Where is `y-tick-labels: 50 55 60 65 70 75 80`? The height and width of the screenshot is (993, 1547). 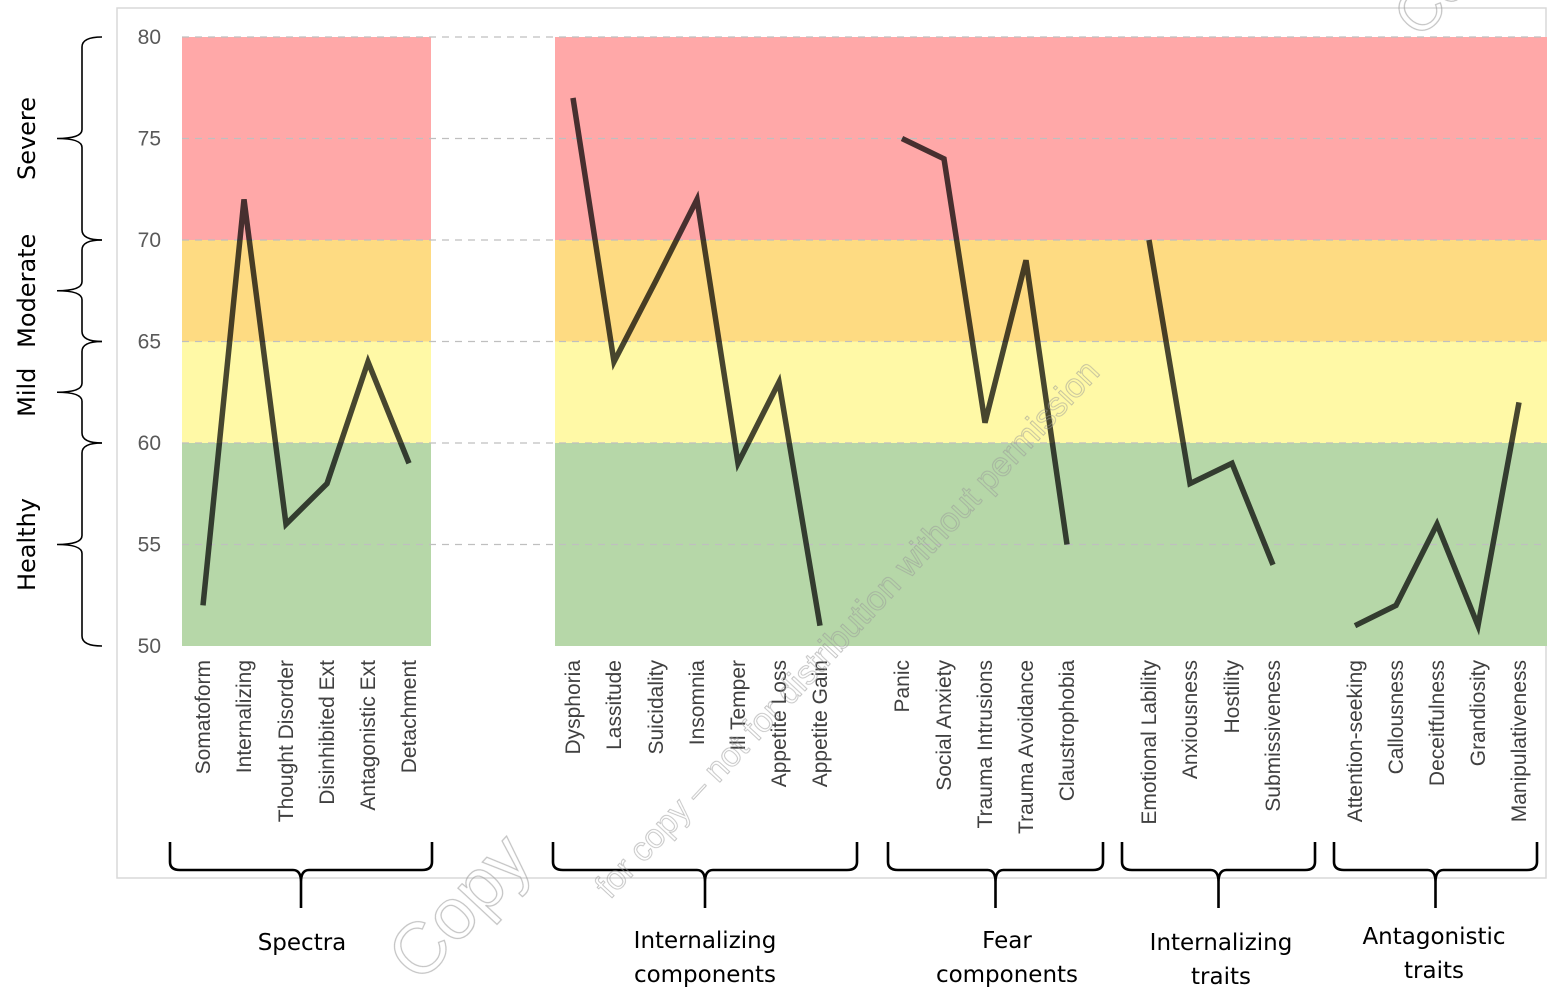 y-tick-labels: 50 55 60 65 70 75 80 is located at coordinates (149, 342).